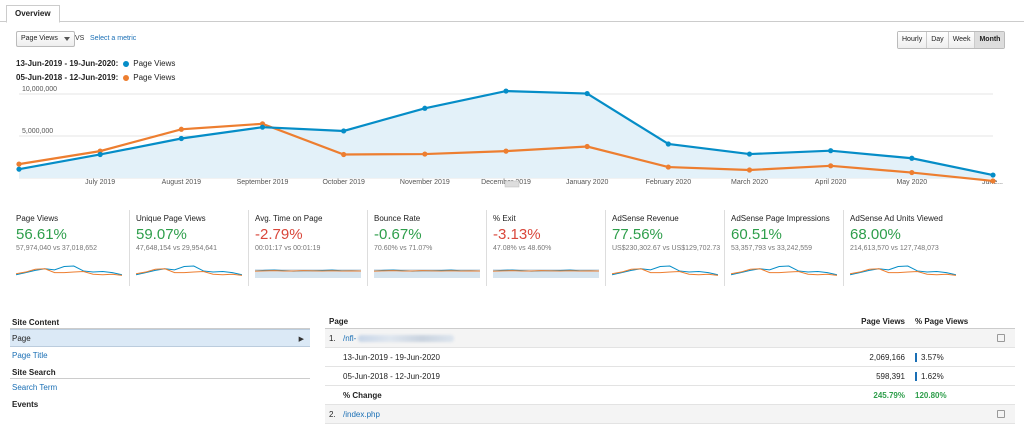  I want to click on header-pct-page-views: % Page Views, so click(942, 321).